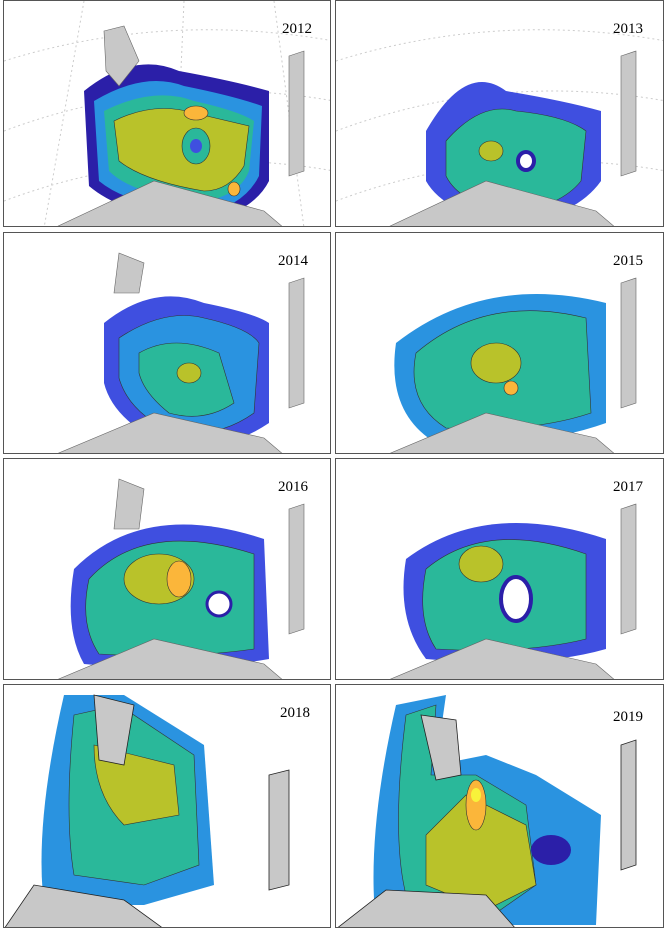  I want to click on map-panel-2013: 2013, so click(499, 113).